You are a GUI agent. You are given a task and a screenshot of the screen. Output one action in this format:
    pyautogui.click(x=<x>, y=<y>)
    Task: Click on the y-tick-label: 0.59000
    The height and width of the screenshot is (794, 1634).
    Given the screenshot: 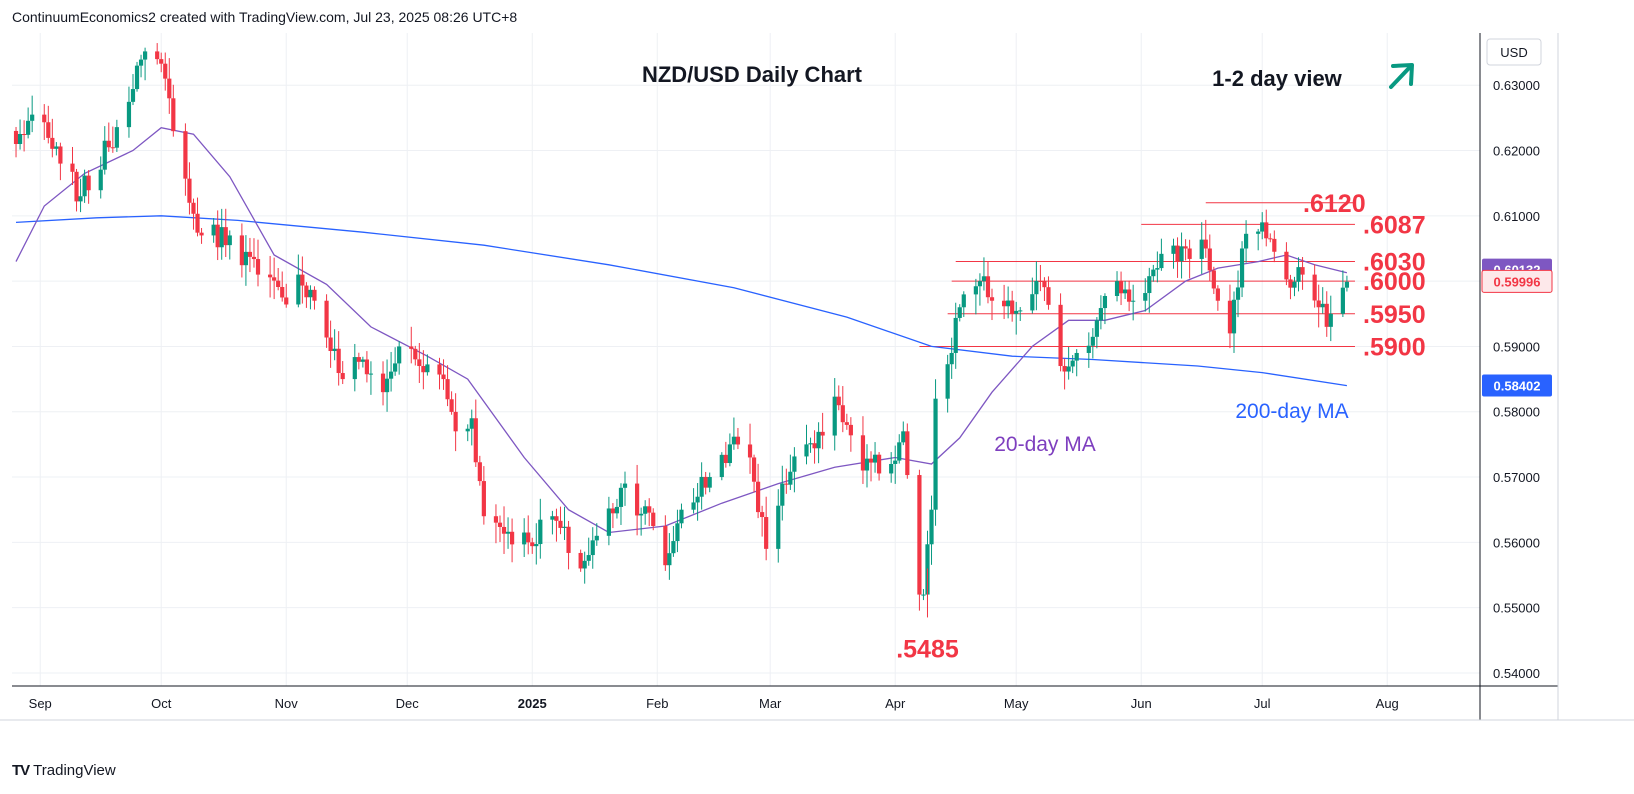 What is the action you would take?
    pyautogui.click(x=1516, y=346)
    